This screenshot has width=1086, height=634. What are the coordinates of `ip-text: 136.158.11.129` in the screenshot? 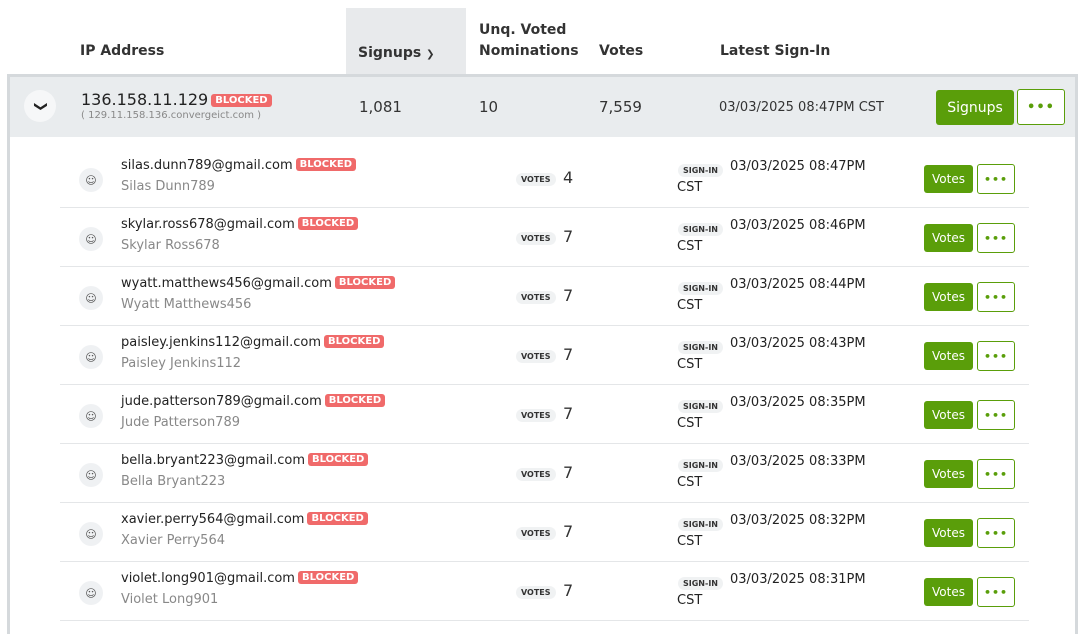 It's located at (145, 99).